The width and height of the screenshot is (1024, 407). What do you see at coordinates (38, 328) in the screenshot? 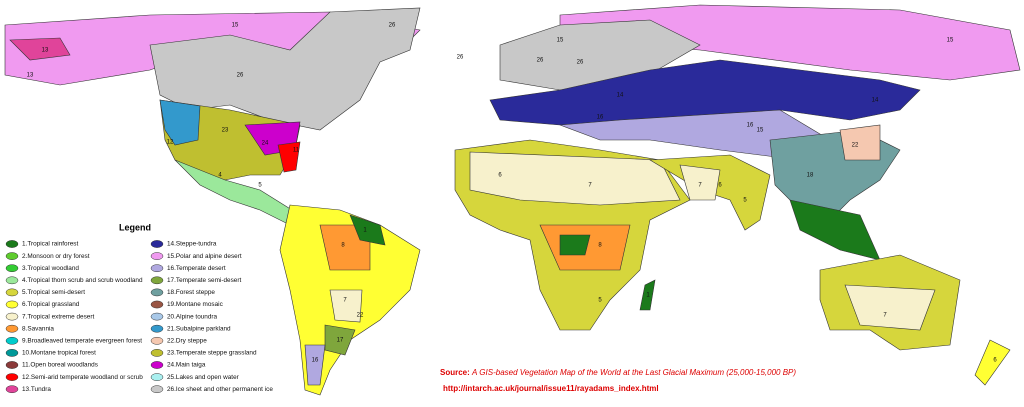
I see `legend-label: 8.Savannia` at bounding box center [38, 328].